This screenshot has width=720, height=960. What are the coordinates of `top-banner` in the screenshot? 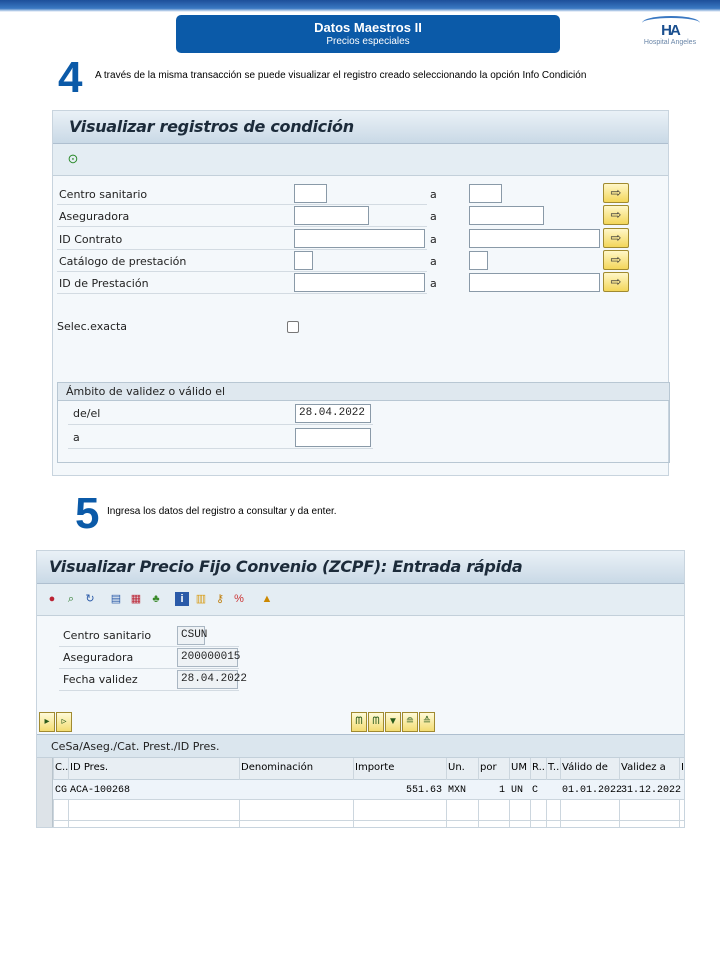 It's located at (360, 6).